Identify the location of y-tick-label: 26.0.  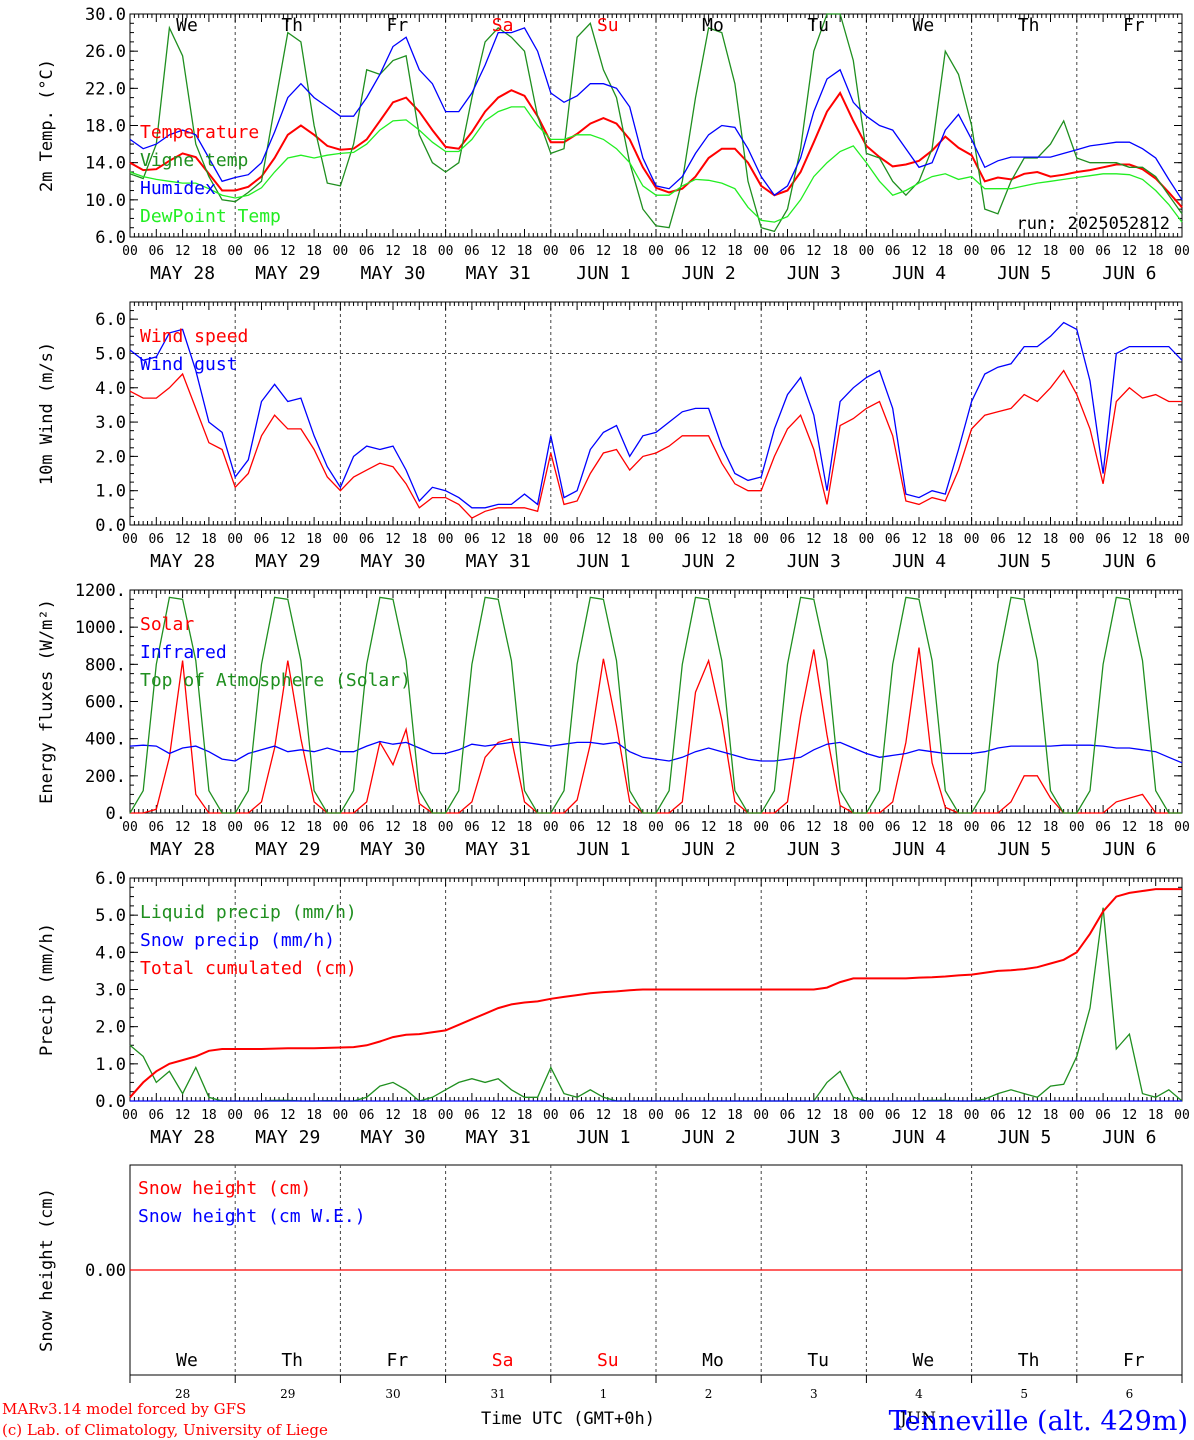
(105, 52).